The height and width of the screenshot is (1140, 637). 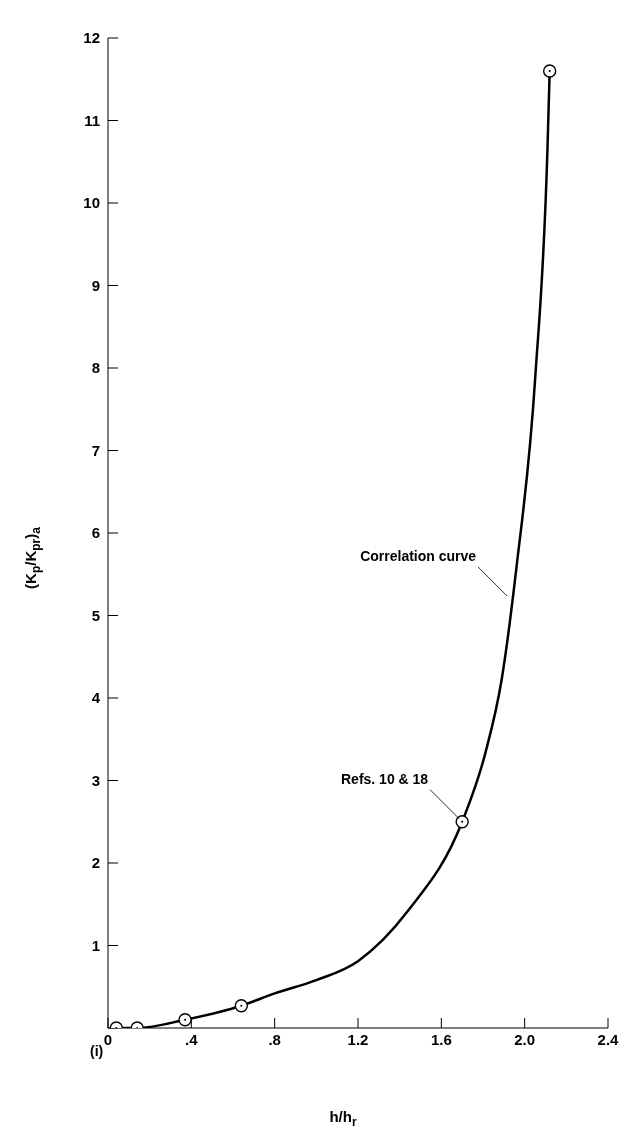 What do you see at coordinates (91, 38) in the screenshot?
I see `y-tick-label: 12` at bounding box center [91, 38].